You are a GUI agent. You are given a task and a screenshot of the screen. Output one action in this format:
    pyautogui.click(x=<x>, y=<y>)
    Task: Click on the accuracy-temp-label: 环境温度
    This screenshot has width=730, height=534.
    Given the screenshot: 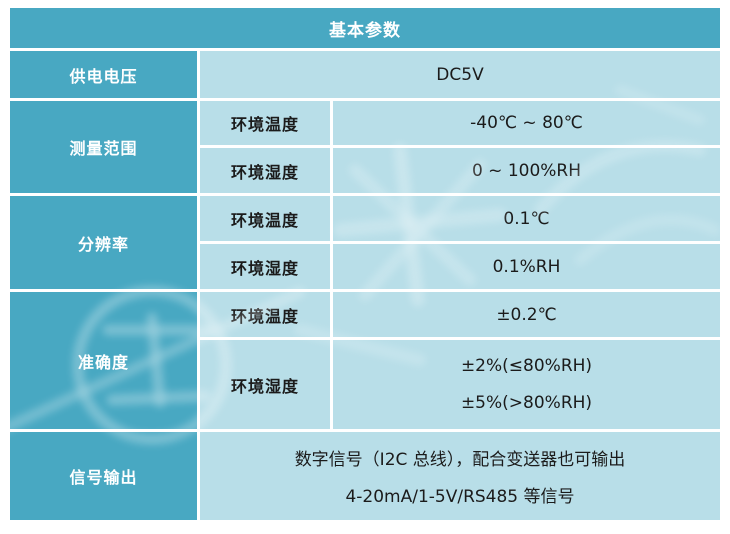 What is the action you would take?
    pyautogui.click(x=265, y=314)
    